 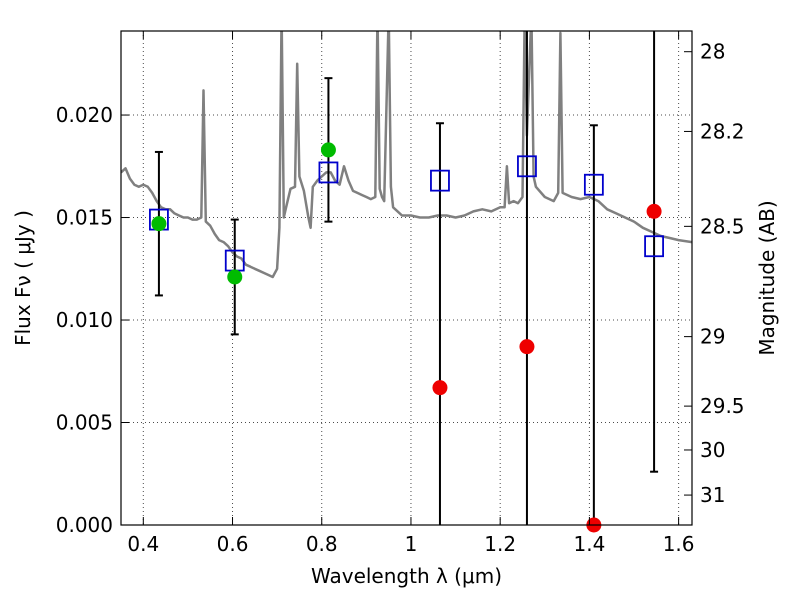 I want to click on y-axis-label: Flux Fν ( μJy ), so click(x=23, y=278).